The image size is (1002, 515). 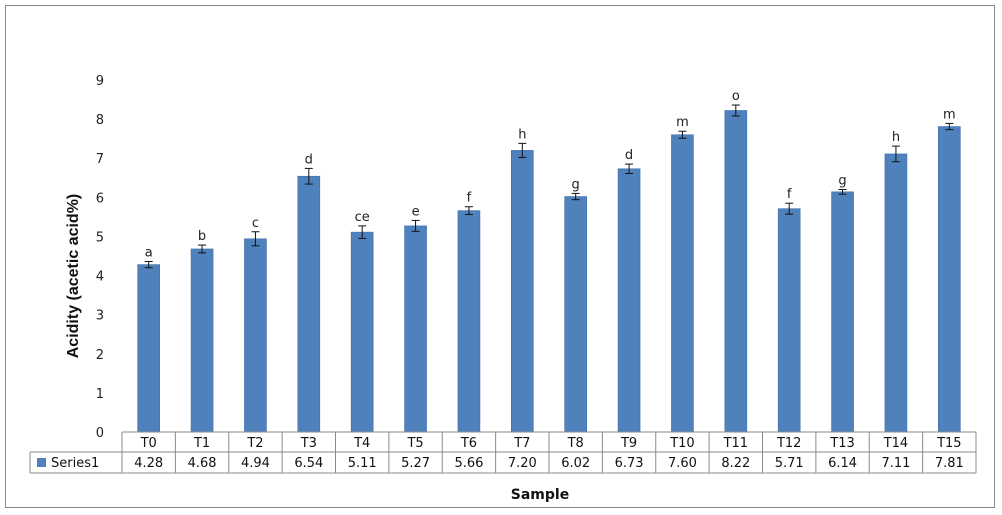 I want to click on legend-swatch, so click(x=41, y=462).